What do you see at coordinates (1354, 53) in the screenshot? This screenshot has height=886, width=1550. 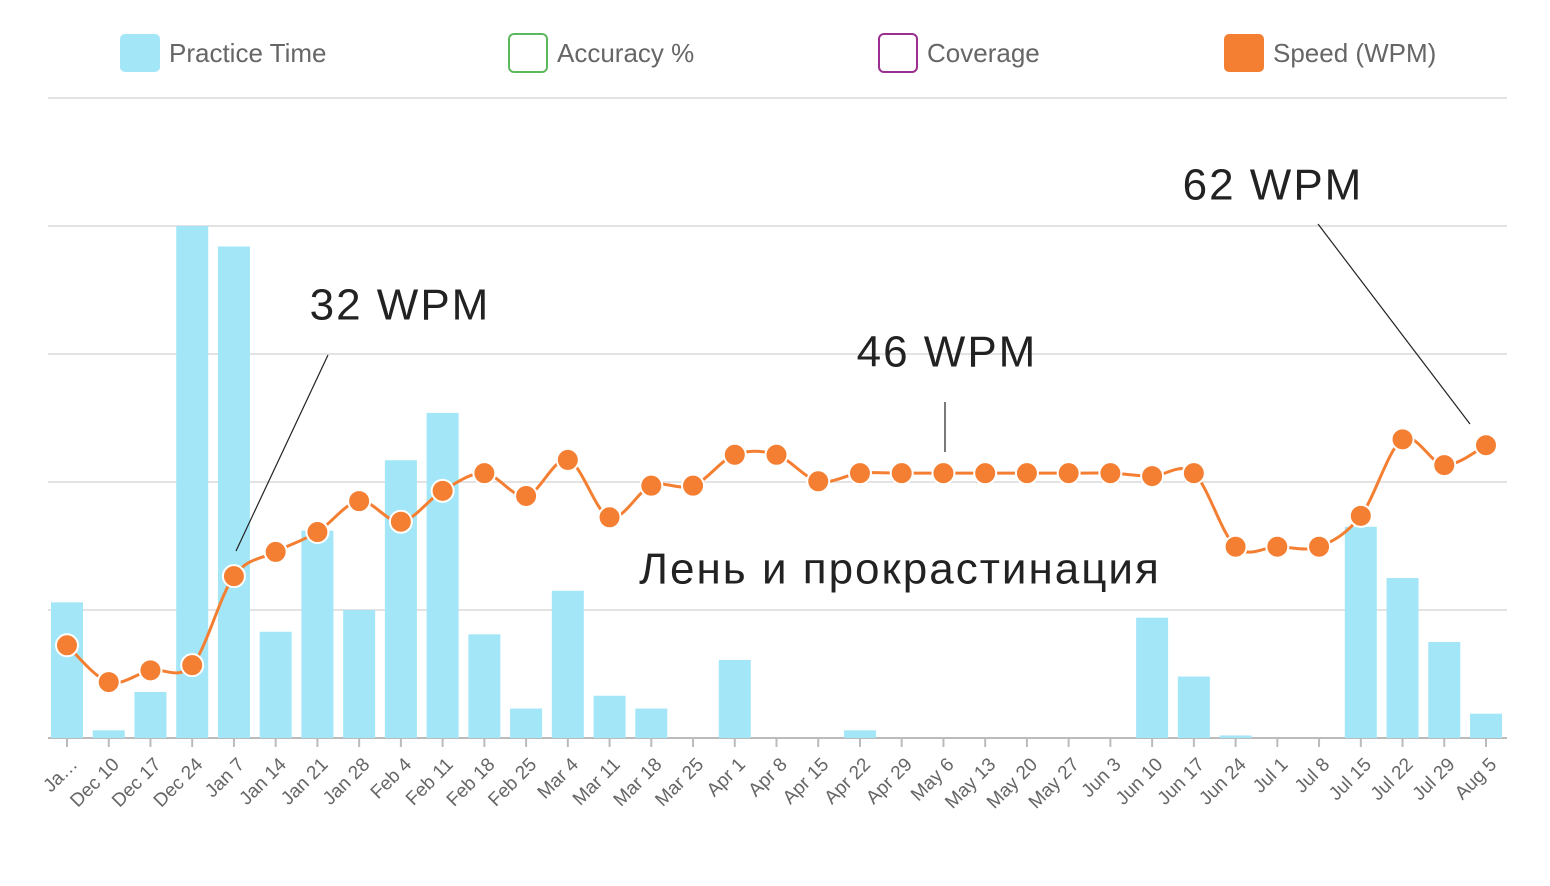 I see `legend-label: Speed (WPM)` at bounding box center [1354, 53].